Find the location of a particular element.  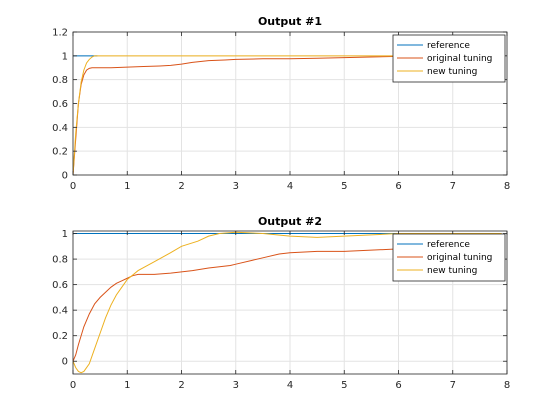

chart-title: Output #2 is located at coordinates (290, 221).